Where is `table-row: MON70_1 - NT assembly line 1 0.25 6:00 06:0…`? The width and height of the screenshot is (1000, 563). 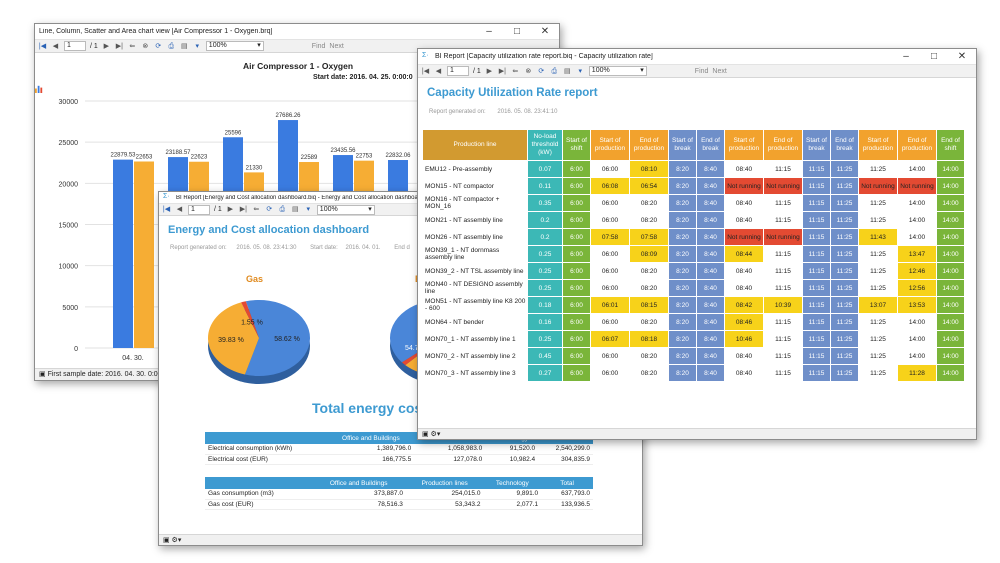 table-row: MON70_1 - NT assembly line 1 0.25 6:00 06:0… is located at coordinates (693, 339).